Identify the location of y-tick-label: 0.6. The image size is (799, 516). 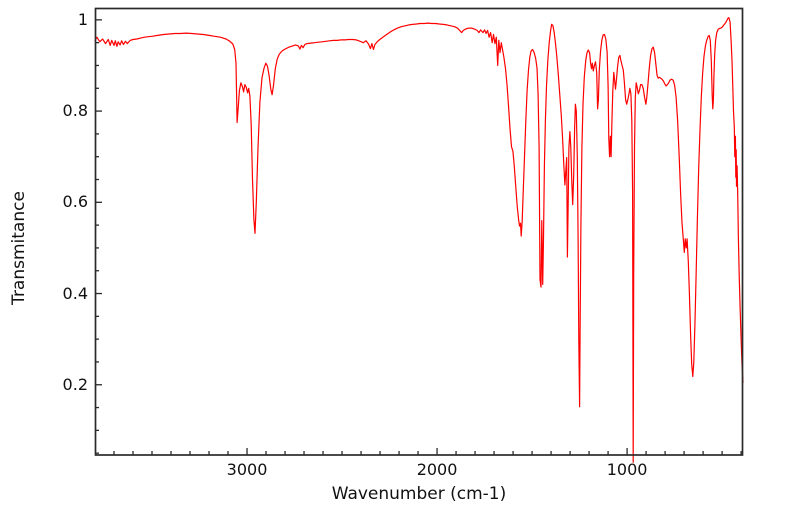
(75, 202).